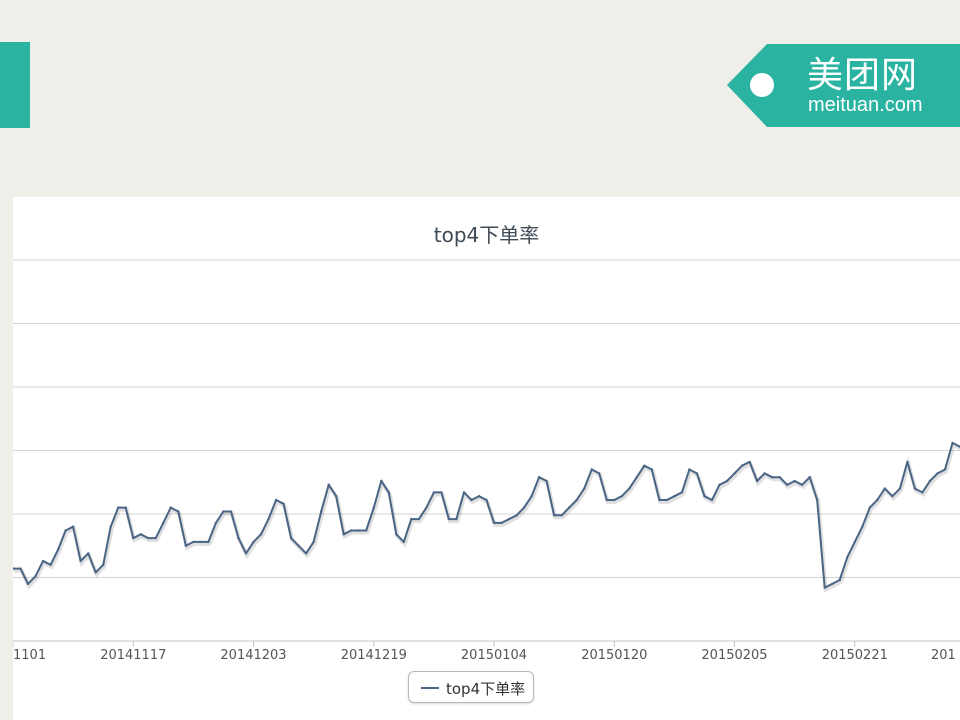  What do you see at coordinates (762, 85) in the screenshot?
I see `logo-tag-hole-icon` at bounding box center [762, 85].